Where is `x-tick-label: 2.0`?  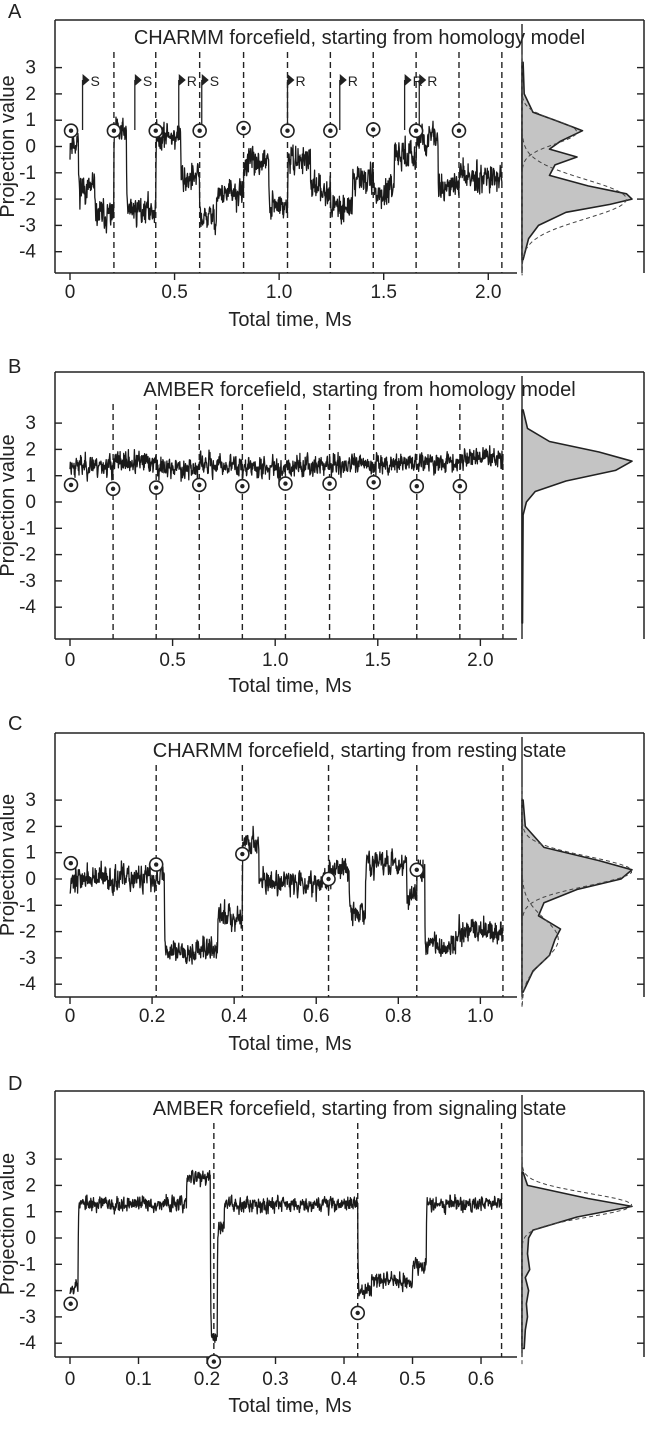
x-tick-label: 2.0 is located at coordinates (488, 292).